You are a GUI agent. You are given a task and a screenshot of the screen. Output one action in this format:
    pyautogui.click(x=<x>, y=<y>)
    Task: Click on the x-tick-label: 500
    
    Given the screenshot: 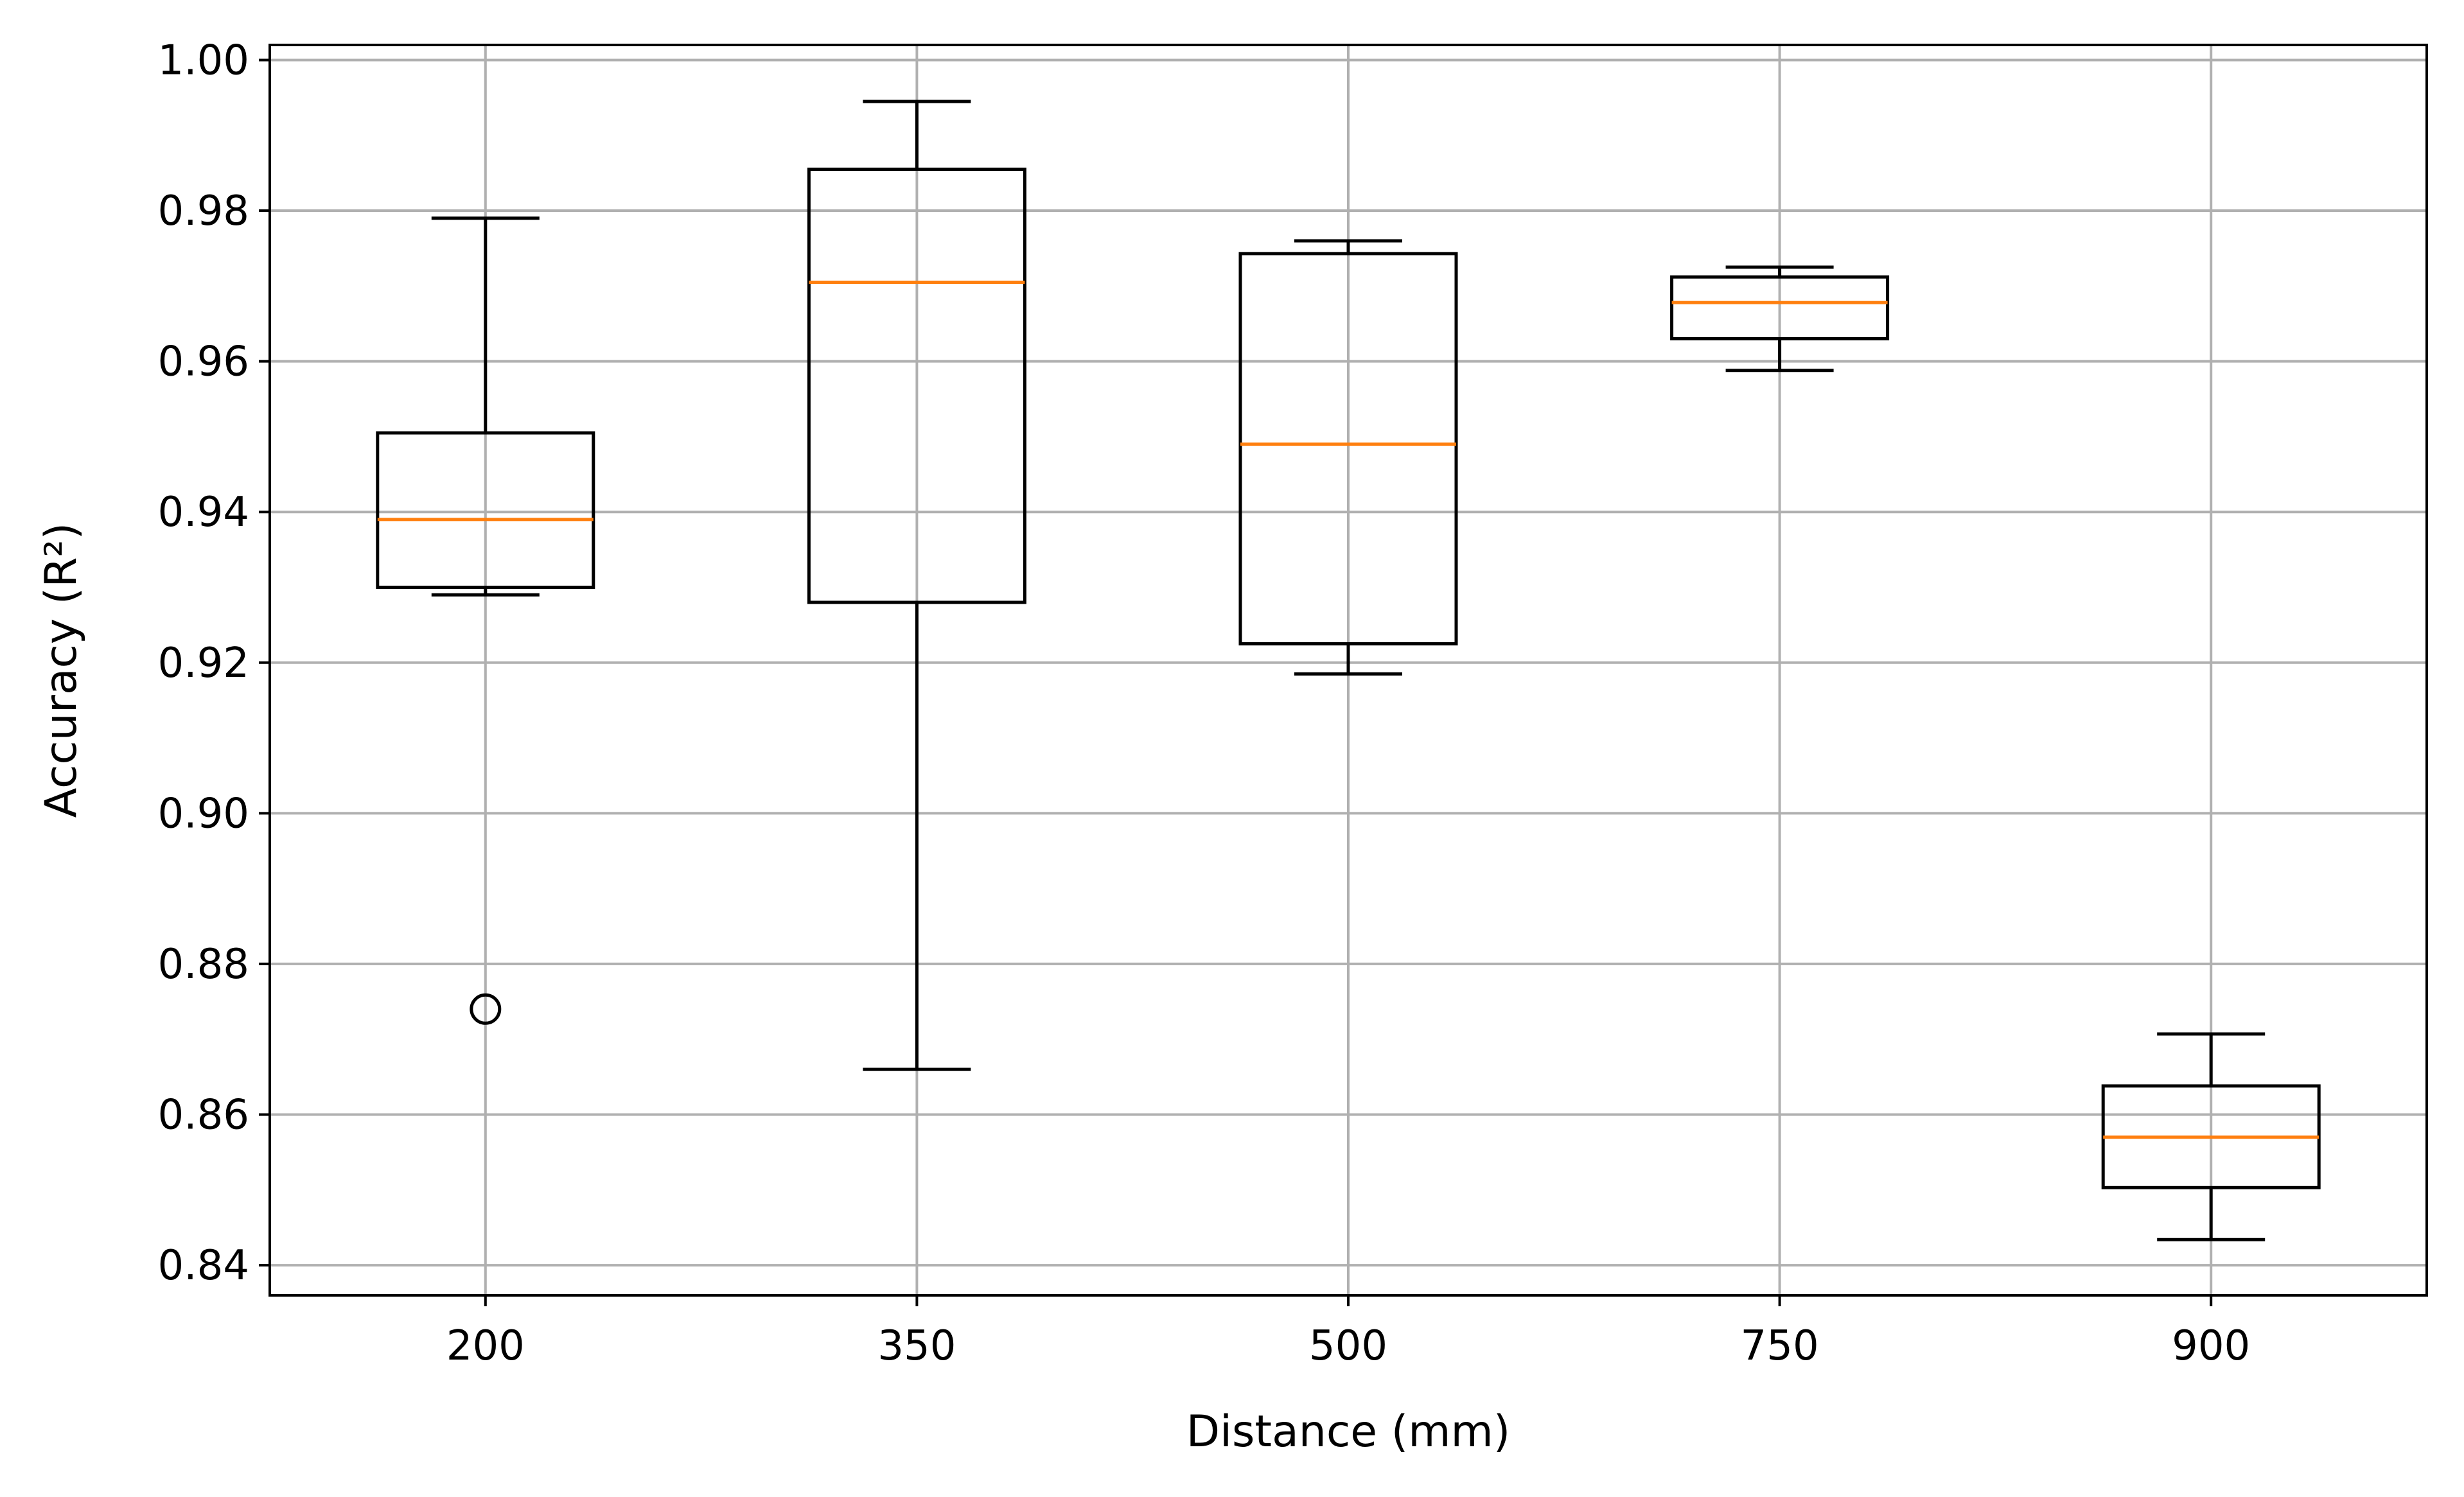 What is the action you would take?
    pyautogui.click(x=1348, y=1346)
    